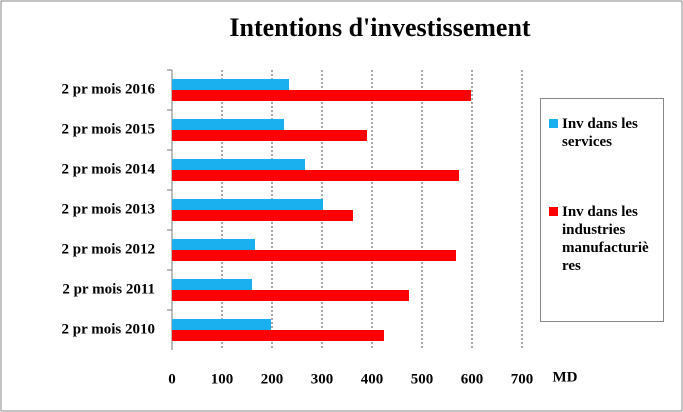 Image resolution: width=683 pixels, height=412 pixels. Describe the element at coordinates (372, 379) in the screenshot. I see `x-tick-label: 400` at that location.